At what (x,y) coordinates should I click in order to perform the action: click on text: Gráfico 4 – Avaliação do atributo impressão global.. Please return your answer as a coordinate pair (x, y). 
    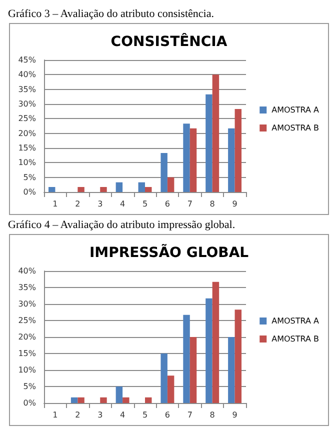
    Looking at the image, I should click on (122, 226).